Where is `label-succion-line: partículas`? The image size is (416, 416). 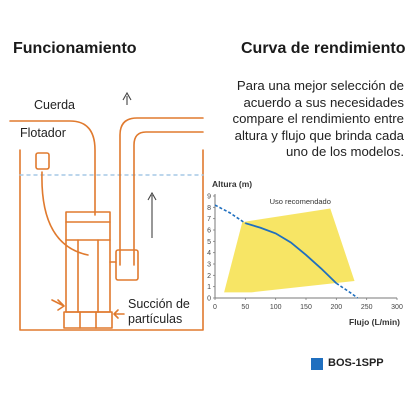 label-succion-line: partículas is located at coordinates (155, 319).